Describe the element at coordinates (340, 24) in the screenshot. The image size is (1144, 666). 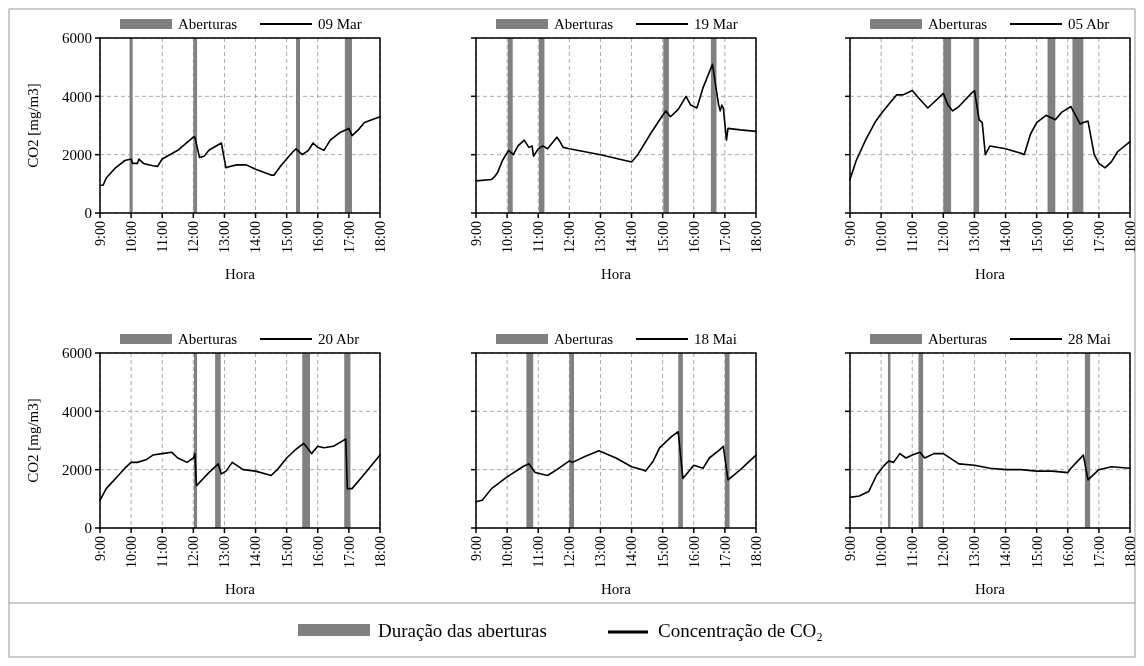
I see `legend-label: 09 Mar` at that location.